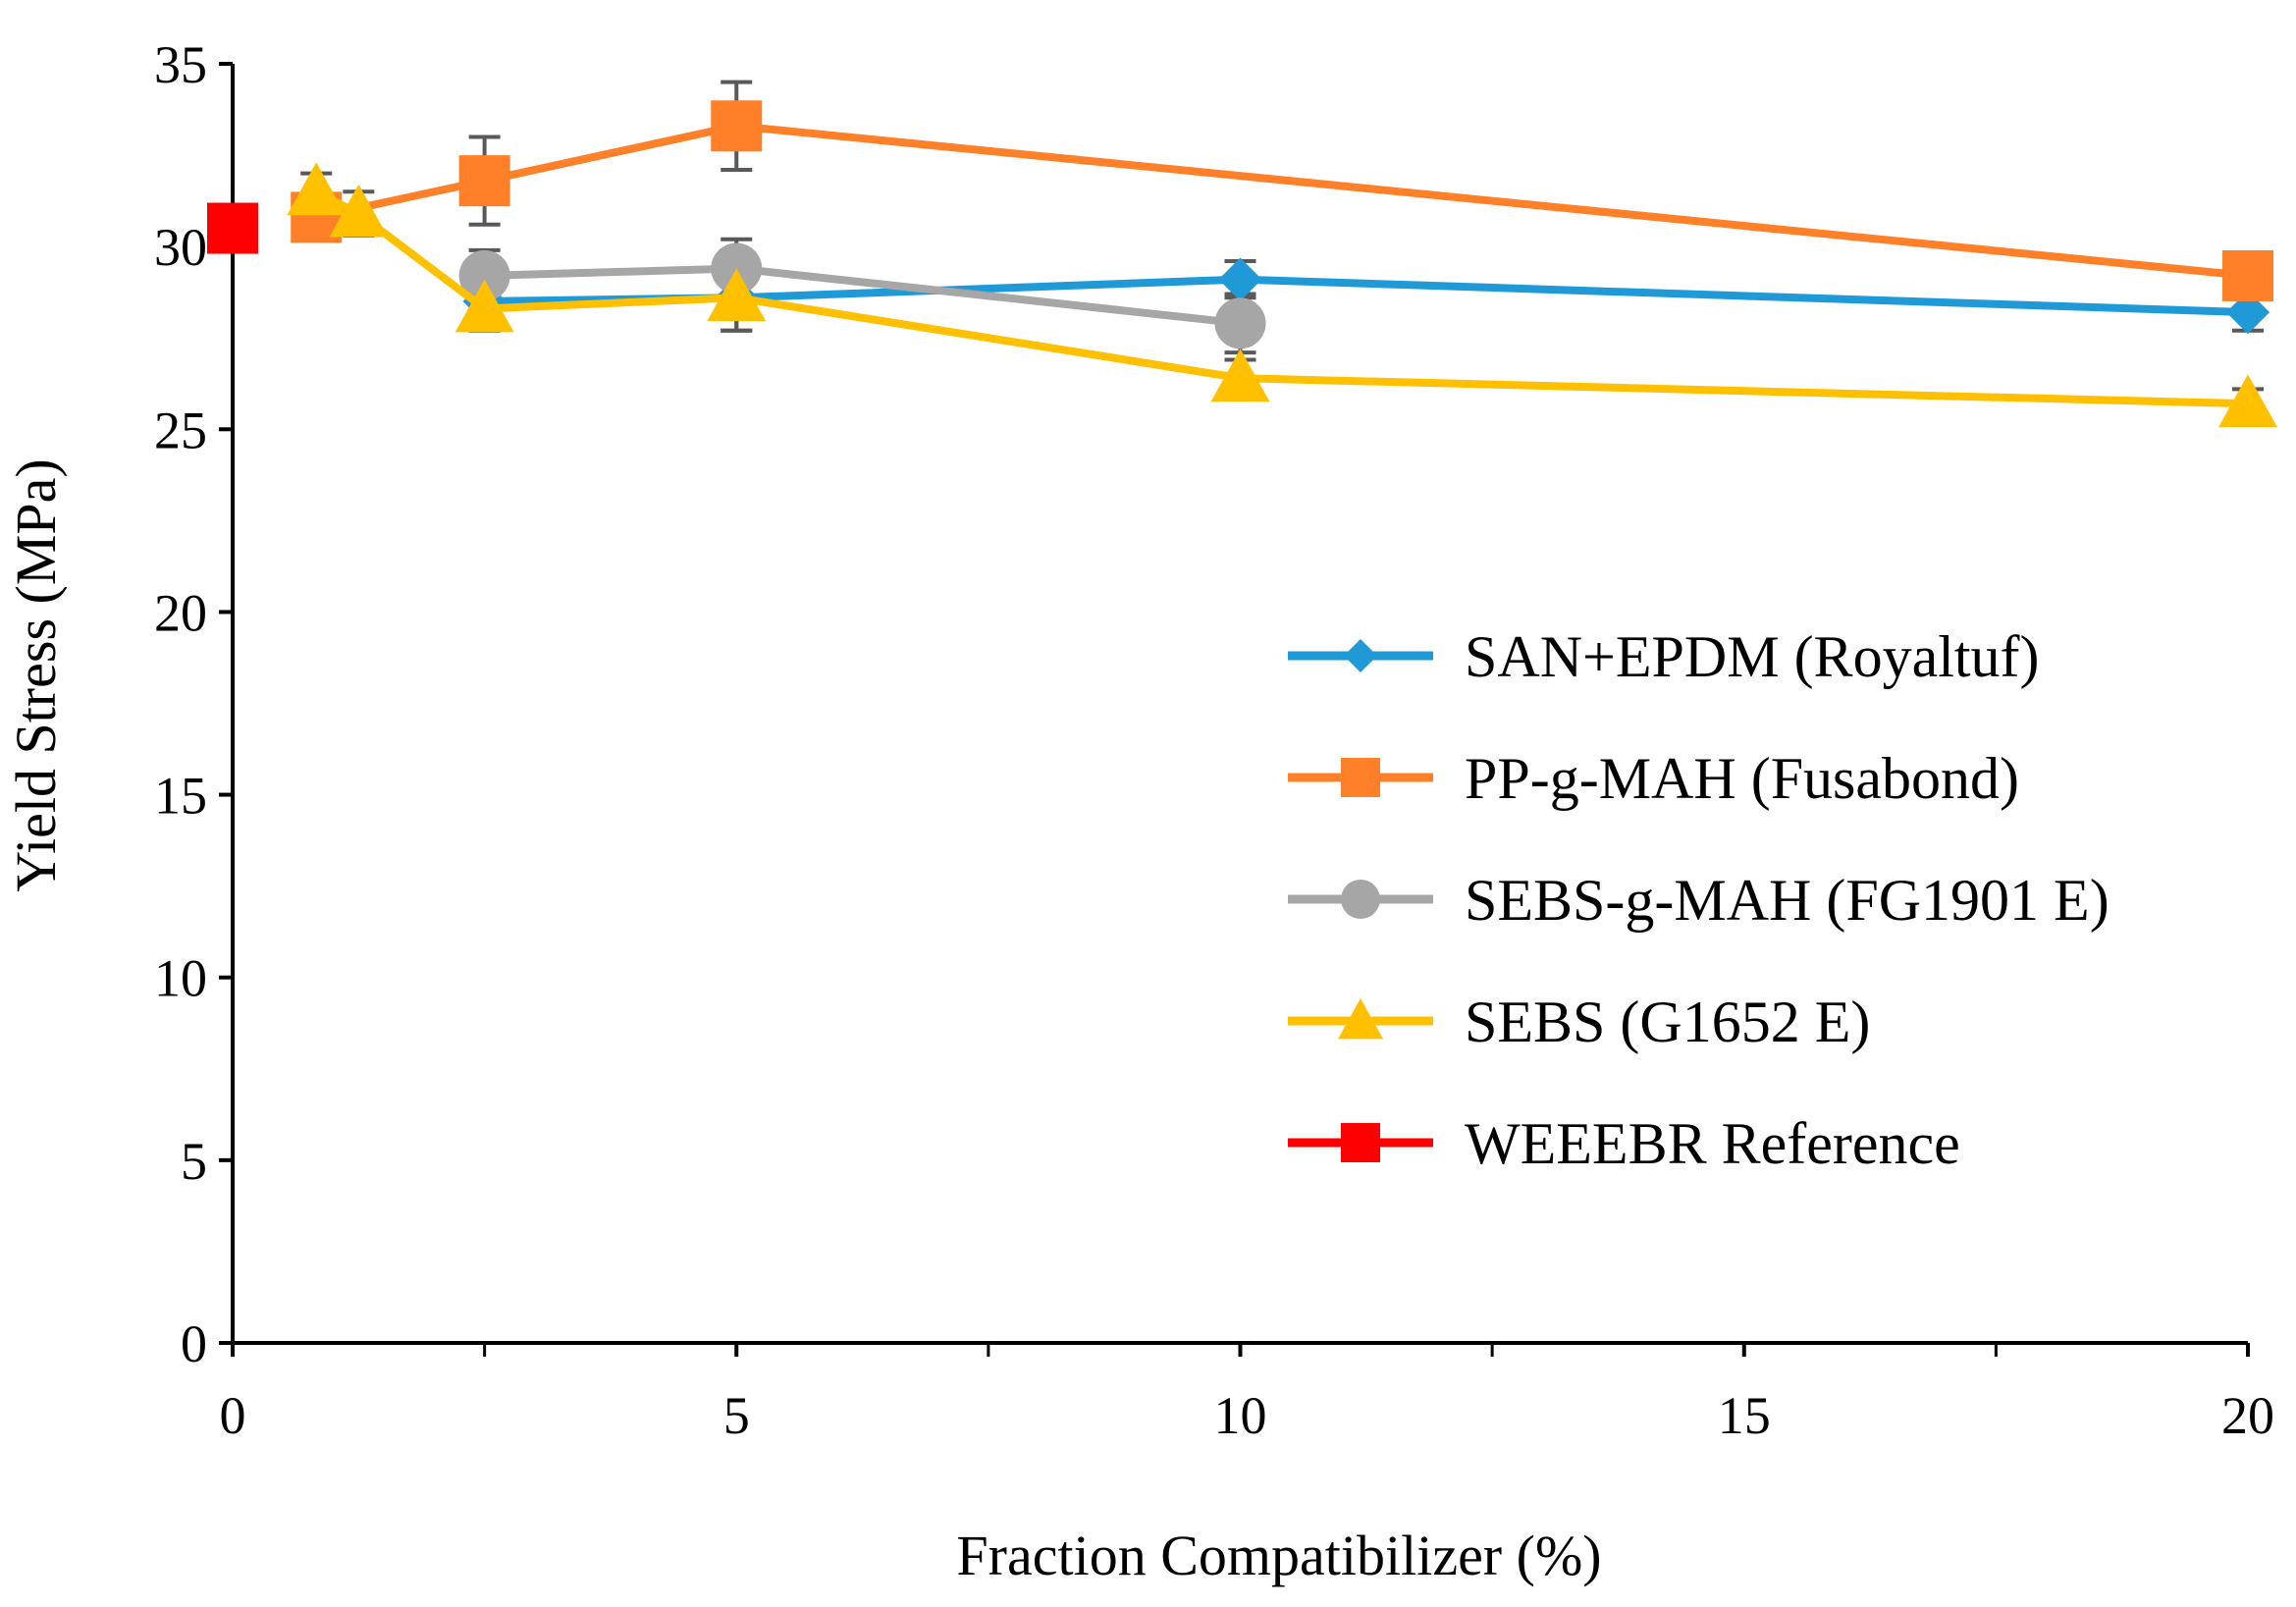 This screenshot has height=1607, width=2296. I want to click on y-tick-label: 35, so click(181, 64).